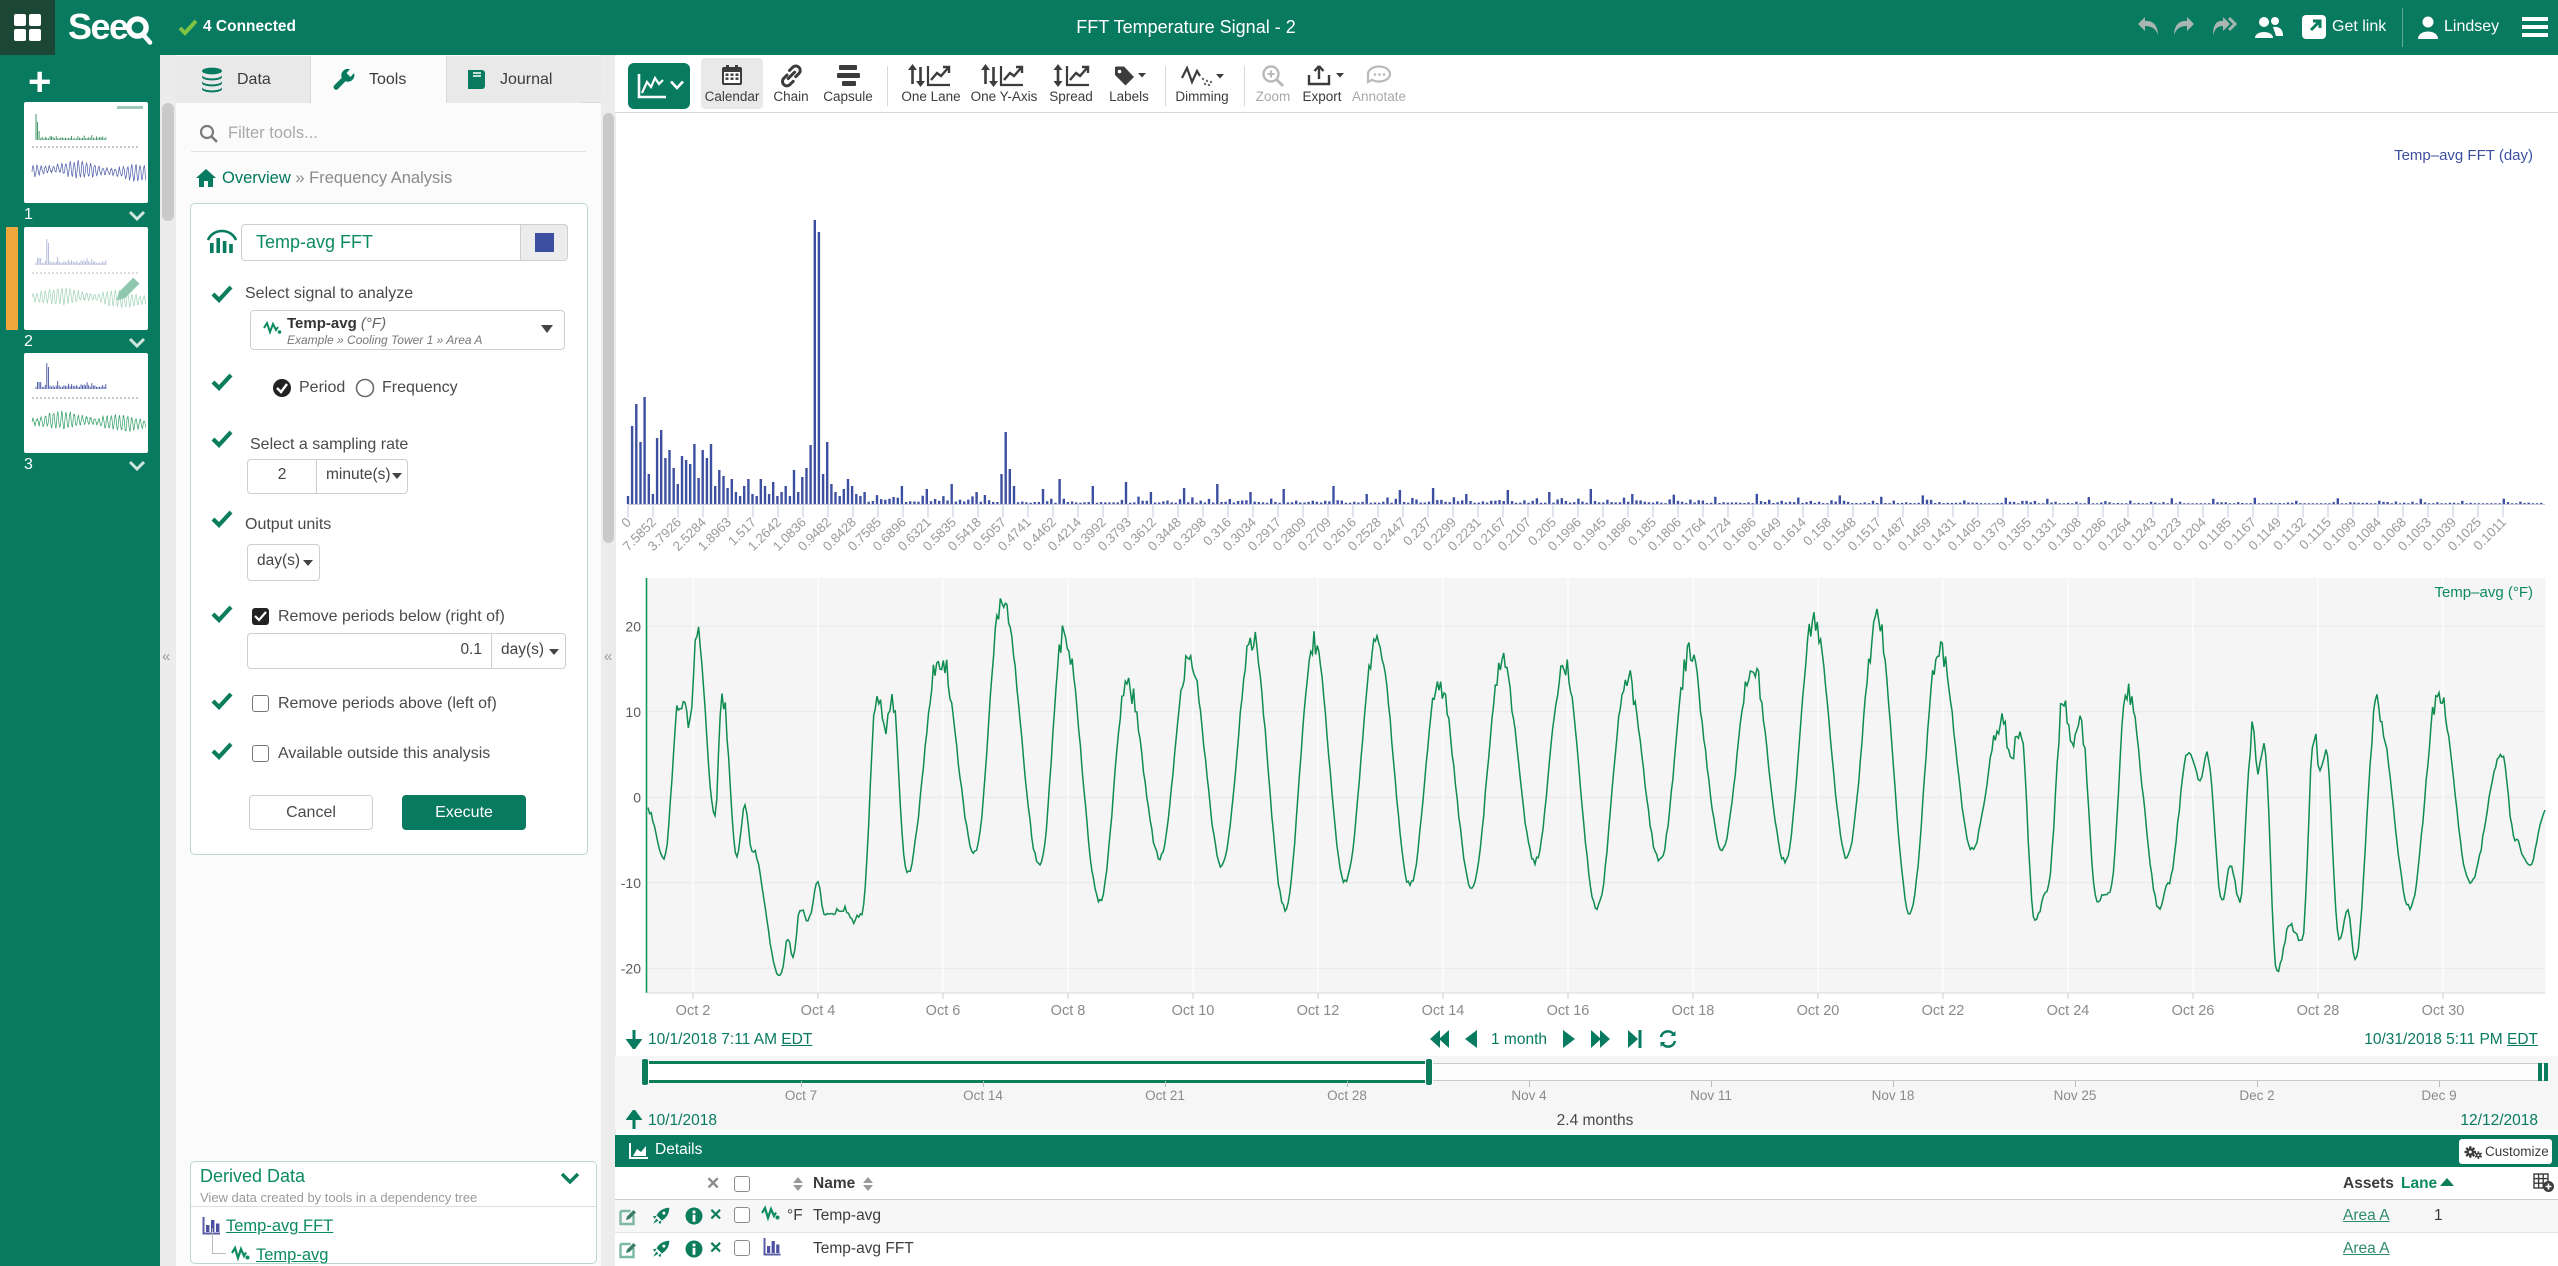  I want to click on svg-text: Oct 12, so click(1318, 1011).